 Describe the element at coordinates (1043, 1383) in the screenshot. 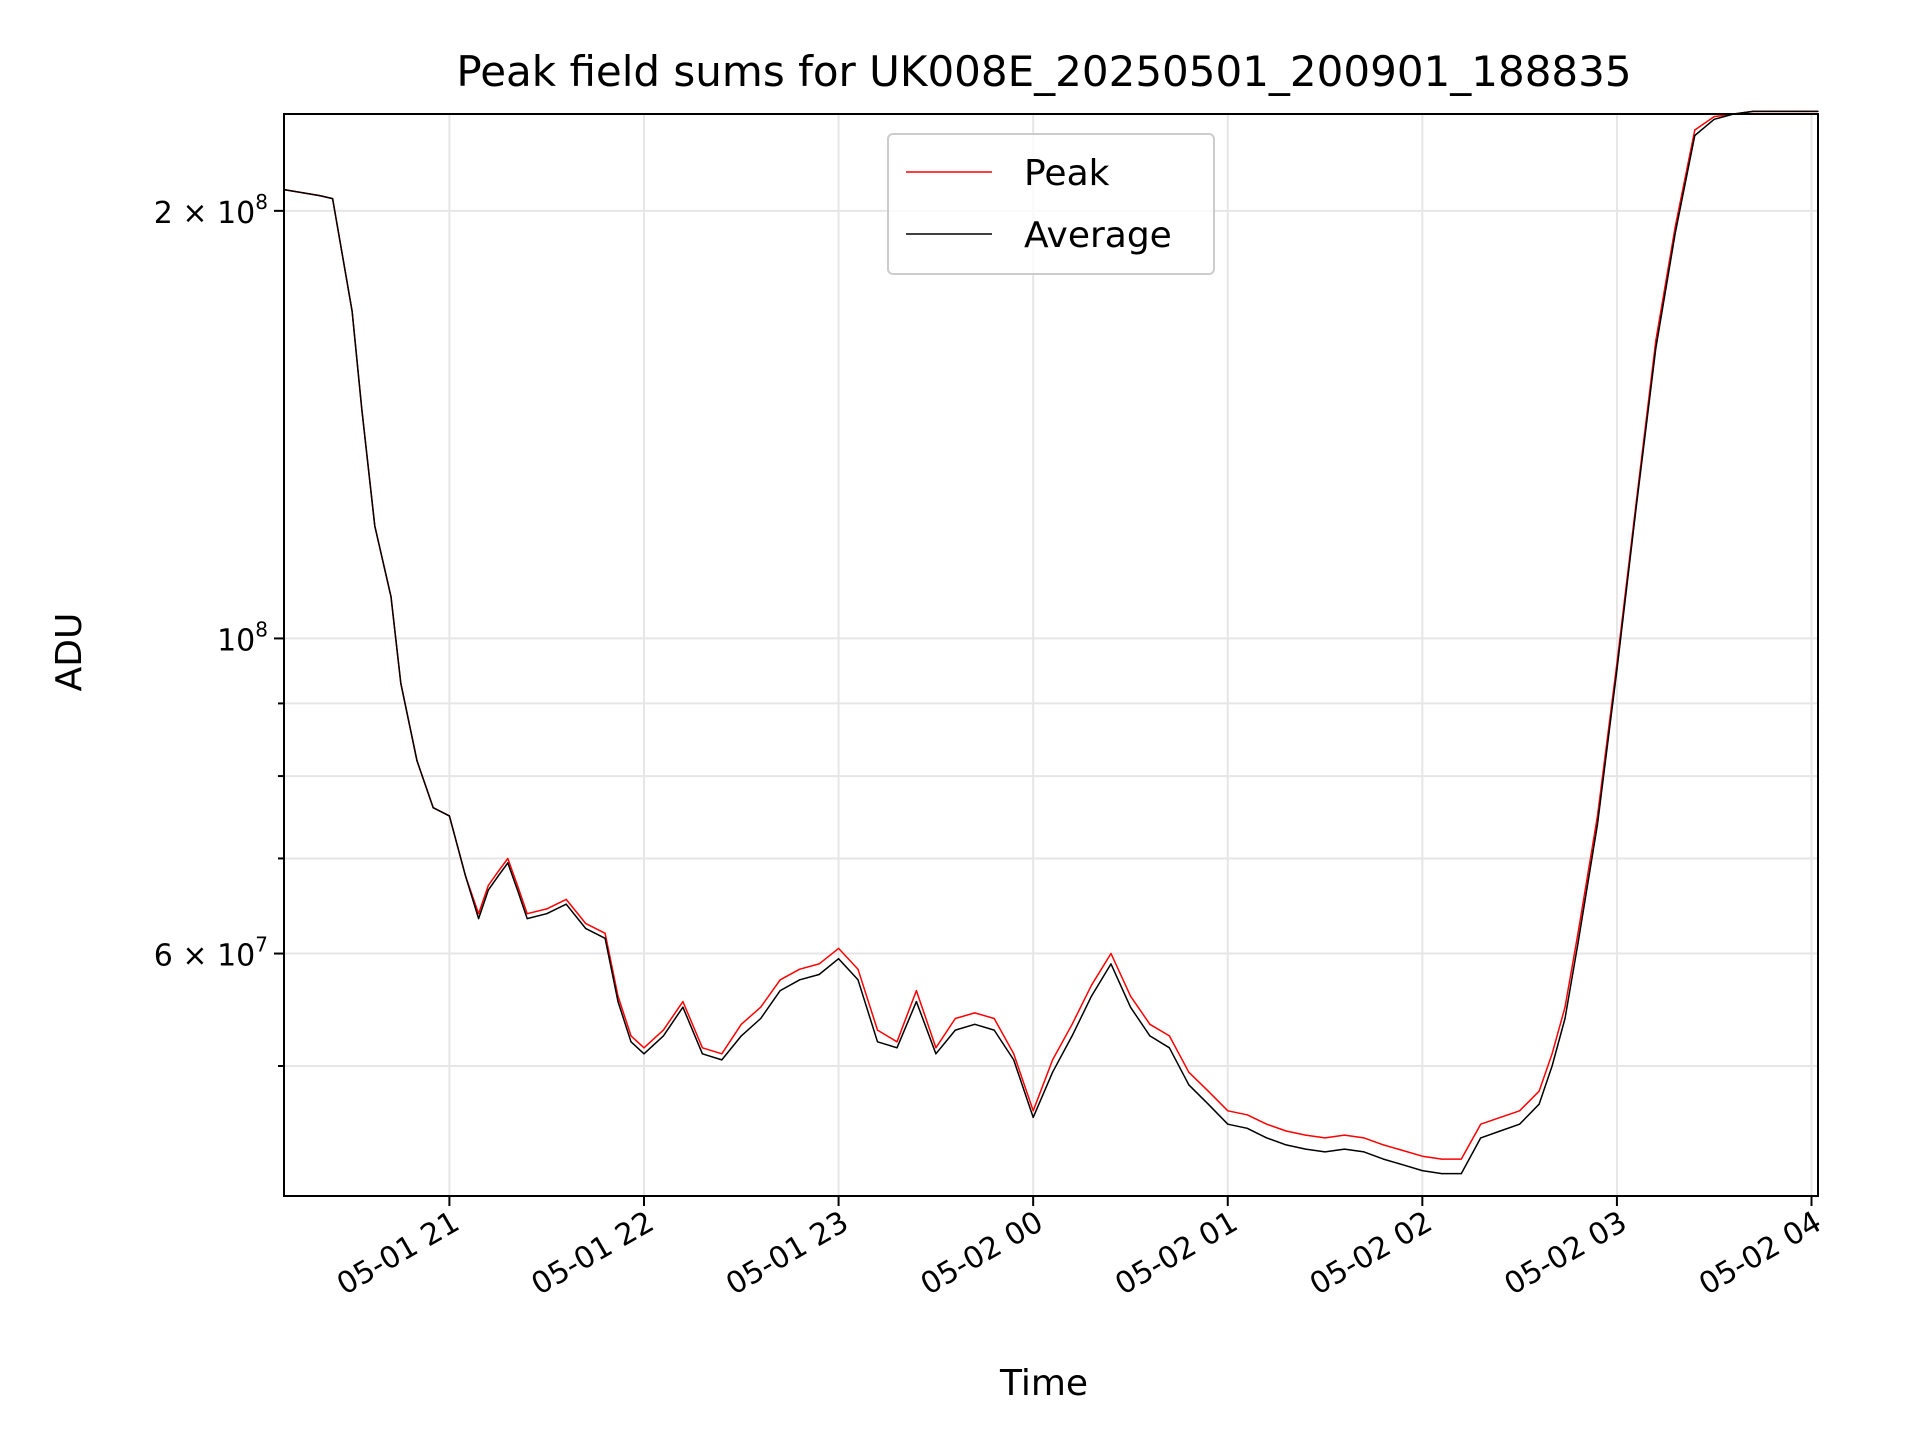

I see `x-axis-label: Time` at that location.